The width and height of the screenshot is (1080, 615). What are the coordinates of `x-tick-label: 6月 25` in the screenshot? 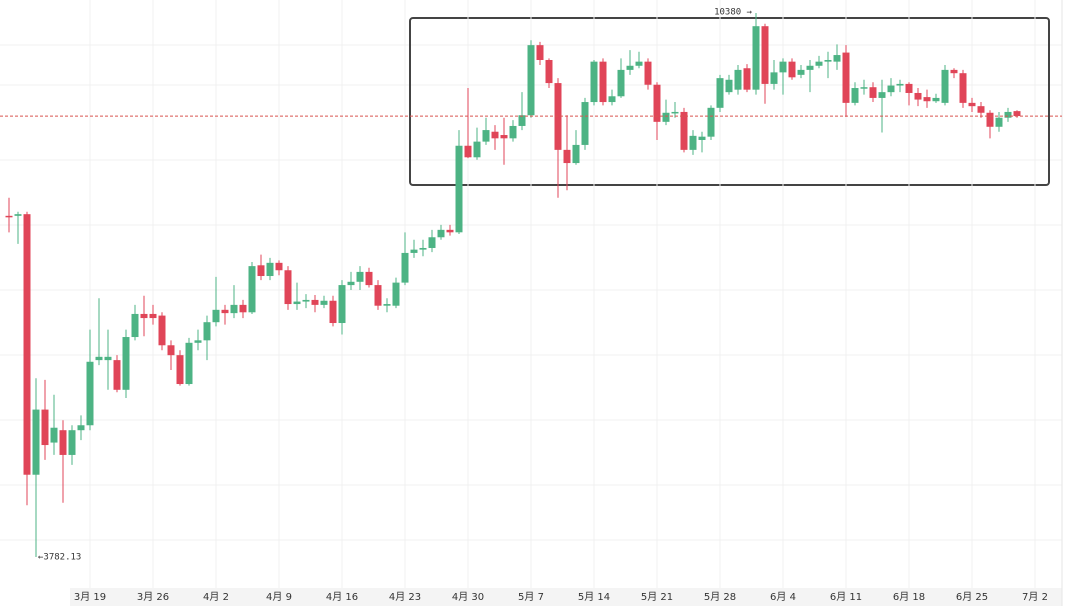 It's located at (972, 597).